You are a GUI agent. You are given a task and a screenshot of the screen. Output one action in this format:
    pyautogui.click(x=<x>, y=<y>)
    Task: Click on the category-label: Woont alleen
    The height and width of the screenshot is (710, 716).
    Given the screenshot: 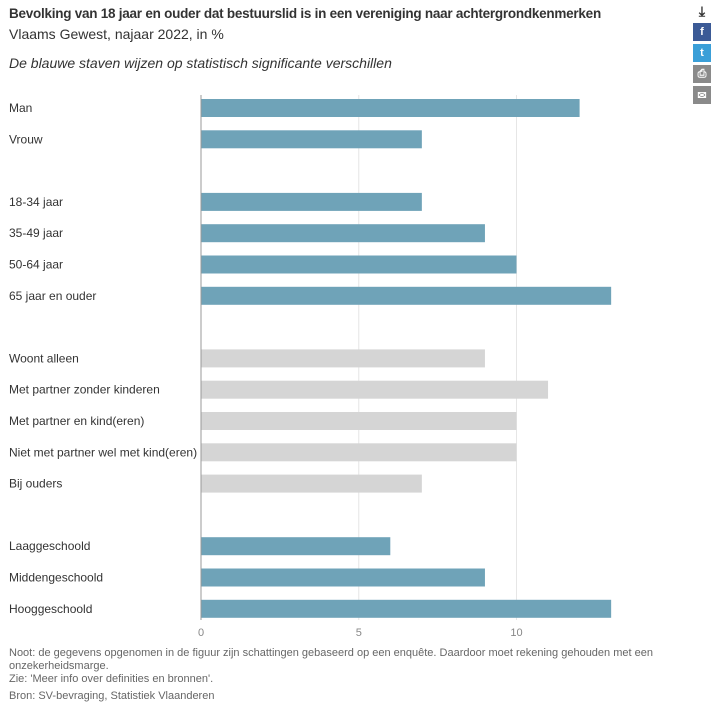 What is the action you would take?
    pyautogui.click(x=44, y=358)
    